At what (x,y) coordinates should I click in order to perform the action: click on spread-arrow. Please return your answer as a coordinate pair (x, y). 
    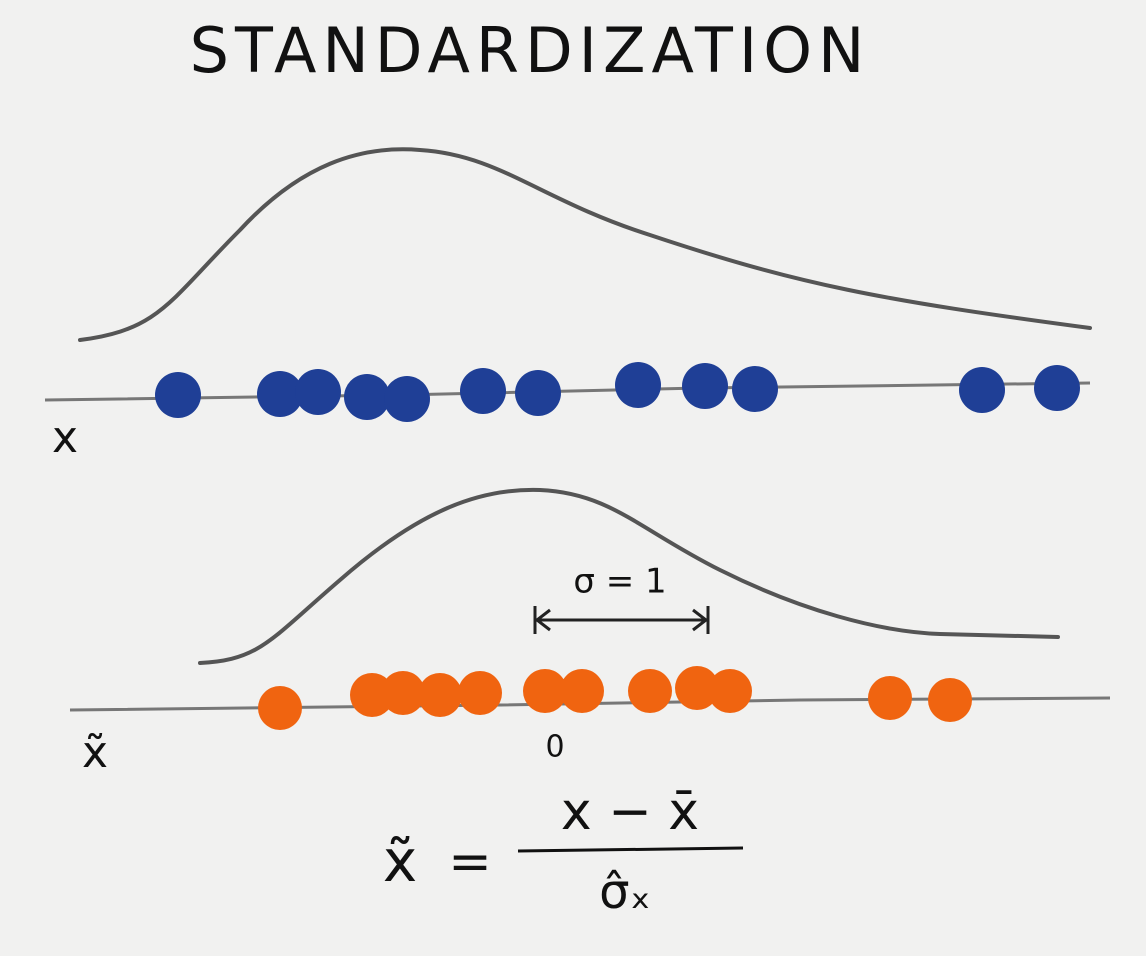
    Looking at the image, I should click on (621, 620).